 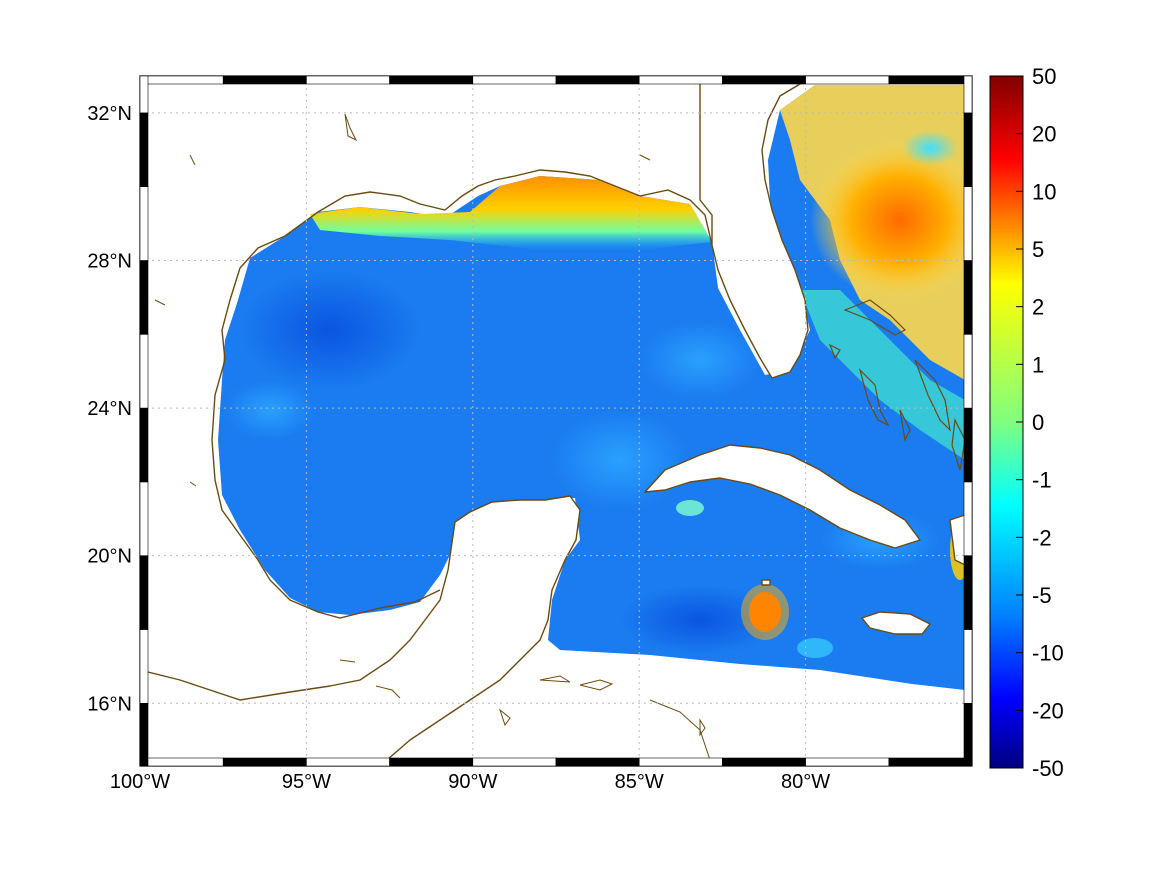 I want to click on lat-tick-label: 32°N, so click(x=109, y=114).